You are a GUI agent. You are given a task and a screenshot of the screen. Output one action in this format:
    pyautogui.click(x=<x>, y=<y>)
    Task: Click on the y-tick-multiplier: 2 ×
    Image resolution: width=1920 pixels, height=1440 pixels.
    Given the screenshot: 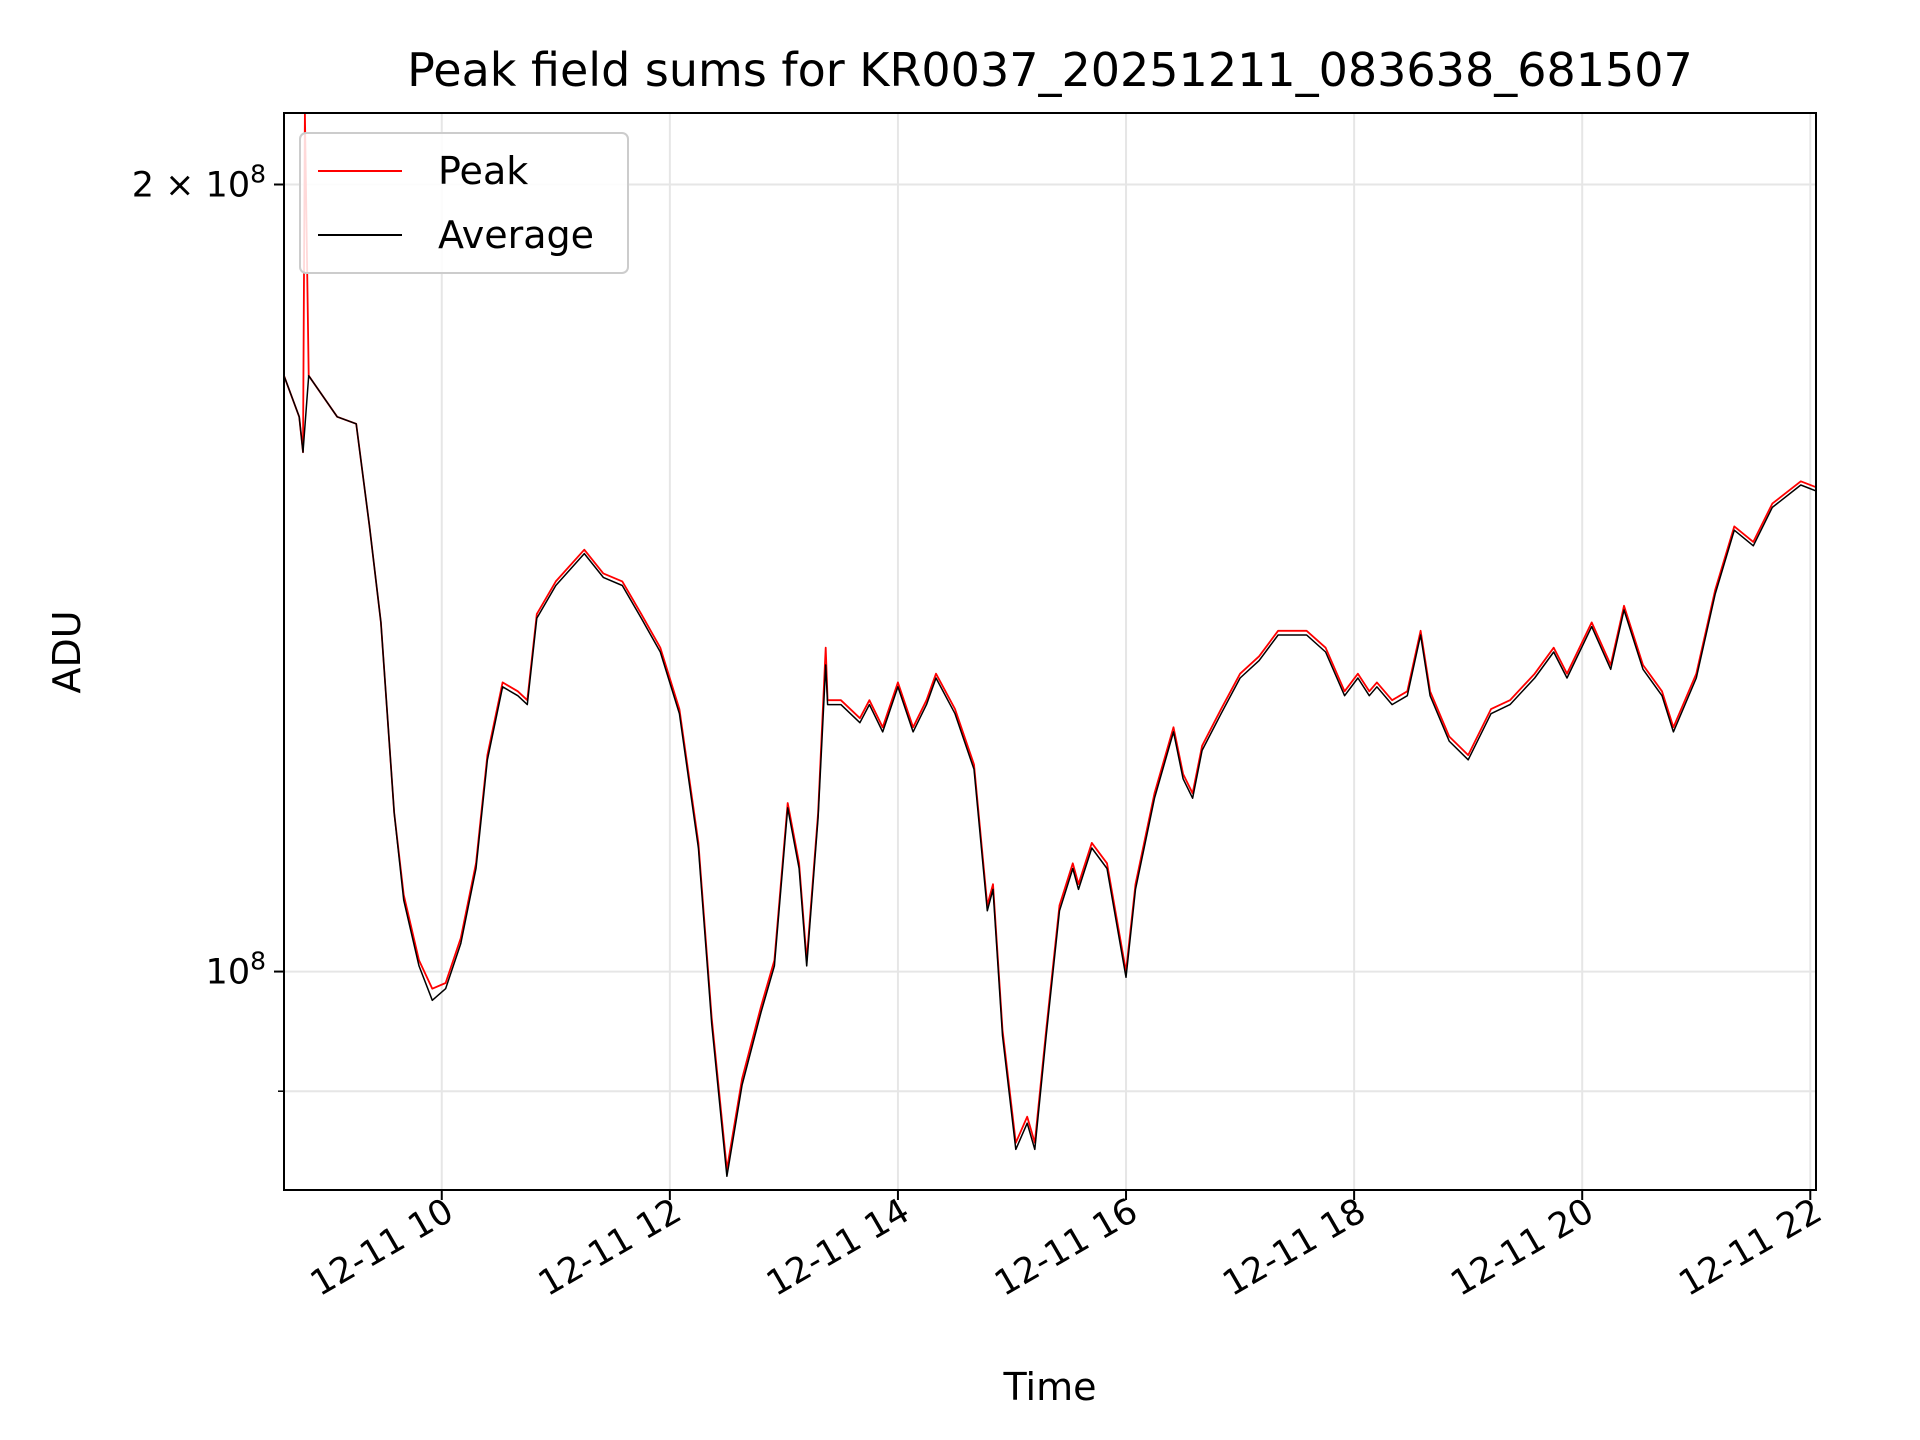 What is the action you would take?
    pyautogui.click(x=169, y=186)
    